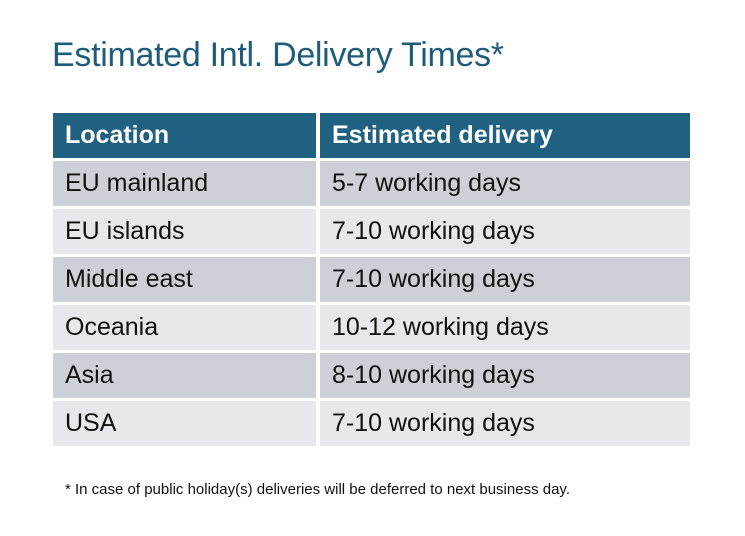  Describe the element at coordinates (505, 375) in the screenshot. I see `cell-delivery: 8-10 working days` at that location.